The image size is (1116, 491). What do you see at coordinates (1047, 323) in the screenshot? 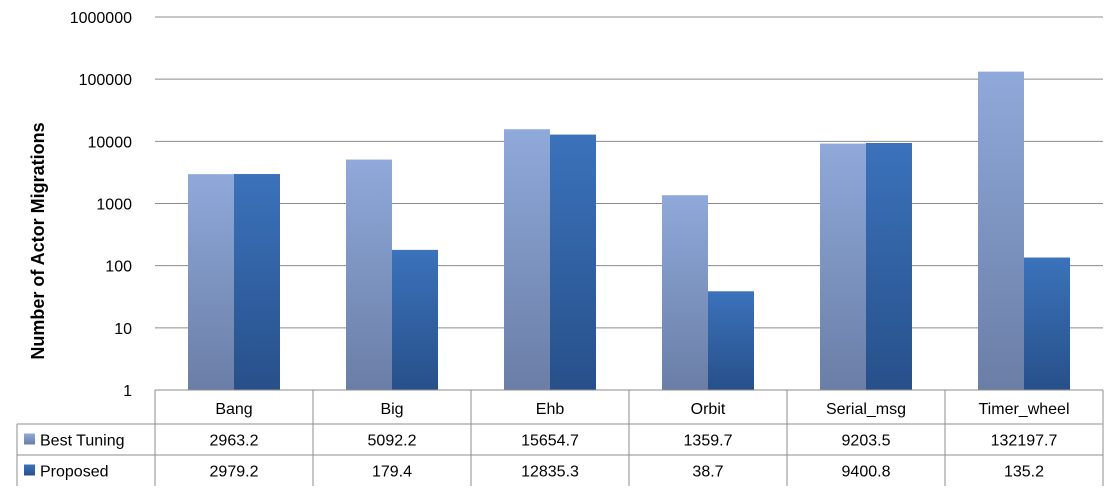
I see `bar-proposed-timer_wheel` at bounding box center [1047, 323].